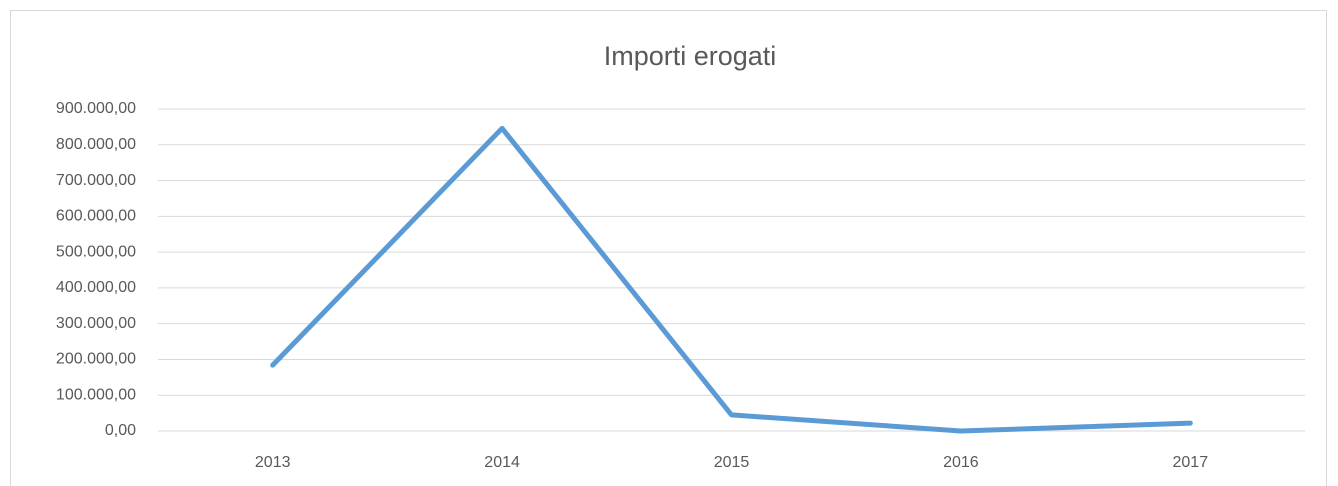 The width and height of the screenshot is (1338, 486). What do you see at coordinates (690, 56) in the screenshot?
I see `chart-title: Importi erogati` at bounding box center [690, 56].